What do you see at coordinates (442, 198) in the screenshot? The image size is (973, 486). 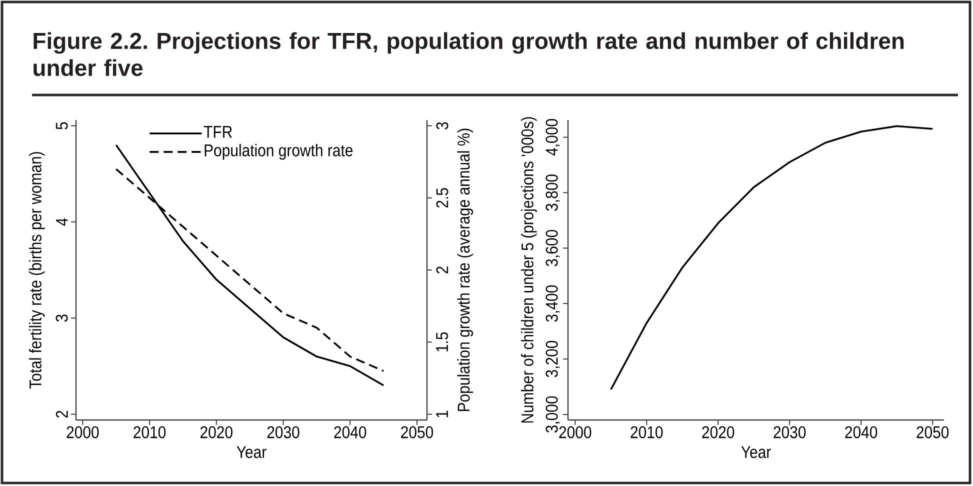 I see `y2-tick-label: 2.5` at bounding box center [442, 198].